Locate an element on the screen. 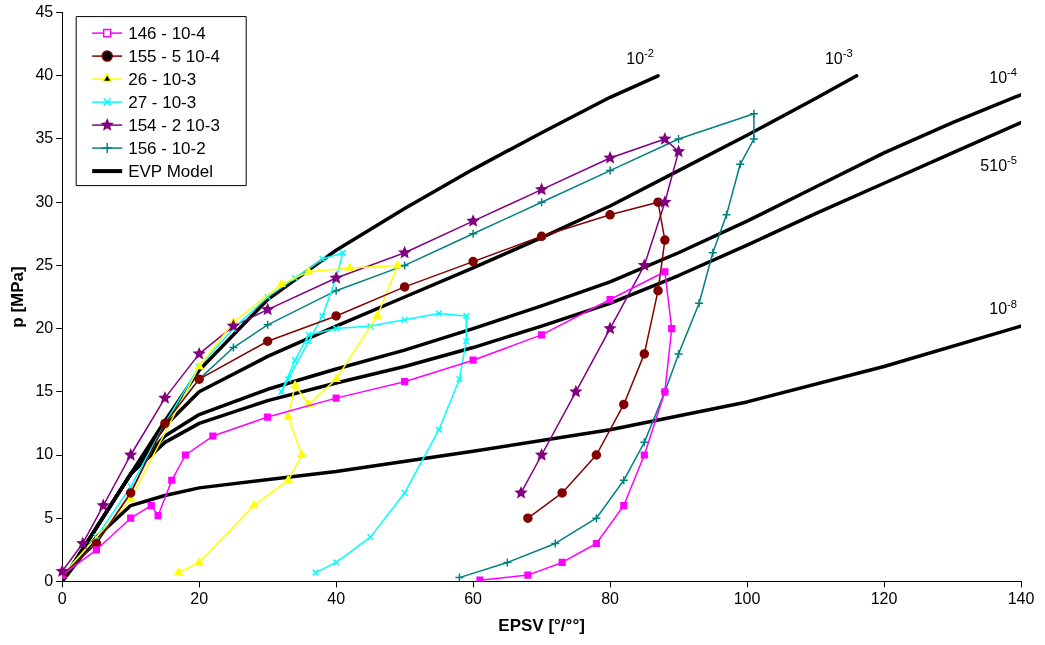  y-tick-label: 5 is located at coordinates (49, 517).